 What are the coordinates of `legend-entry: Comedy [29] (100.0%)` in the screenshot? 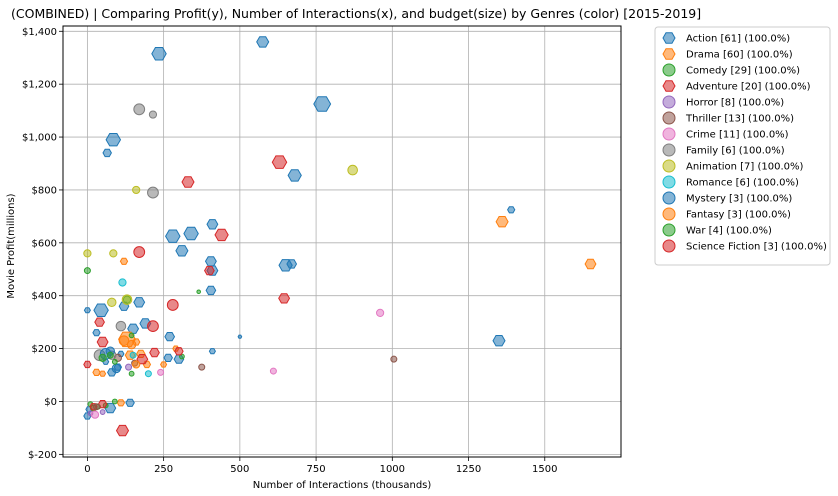 It's located at (743, 71).